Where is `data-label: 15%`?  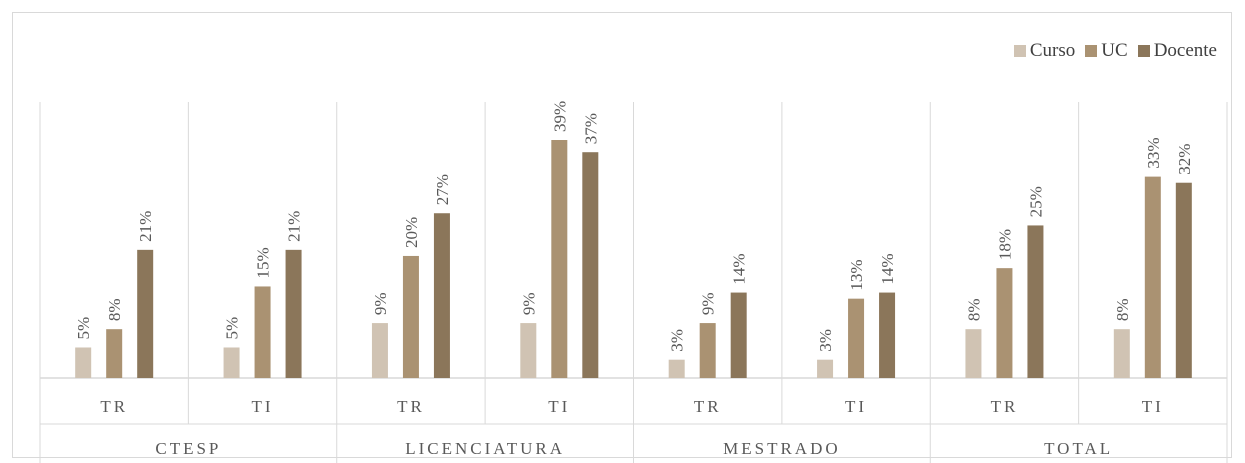 data-label: 15% is located at coordinates (263, 262).